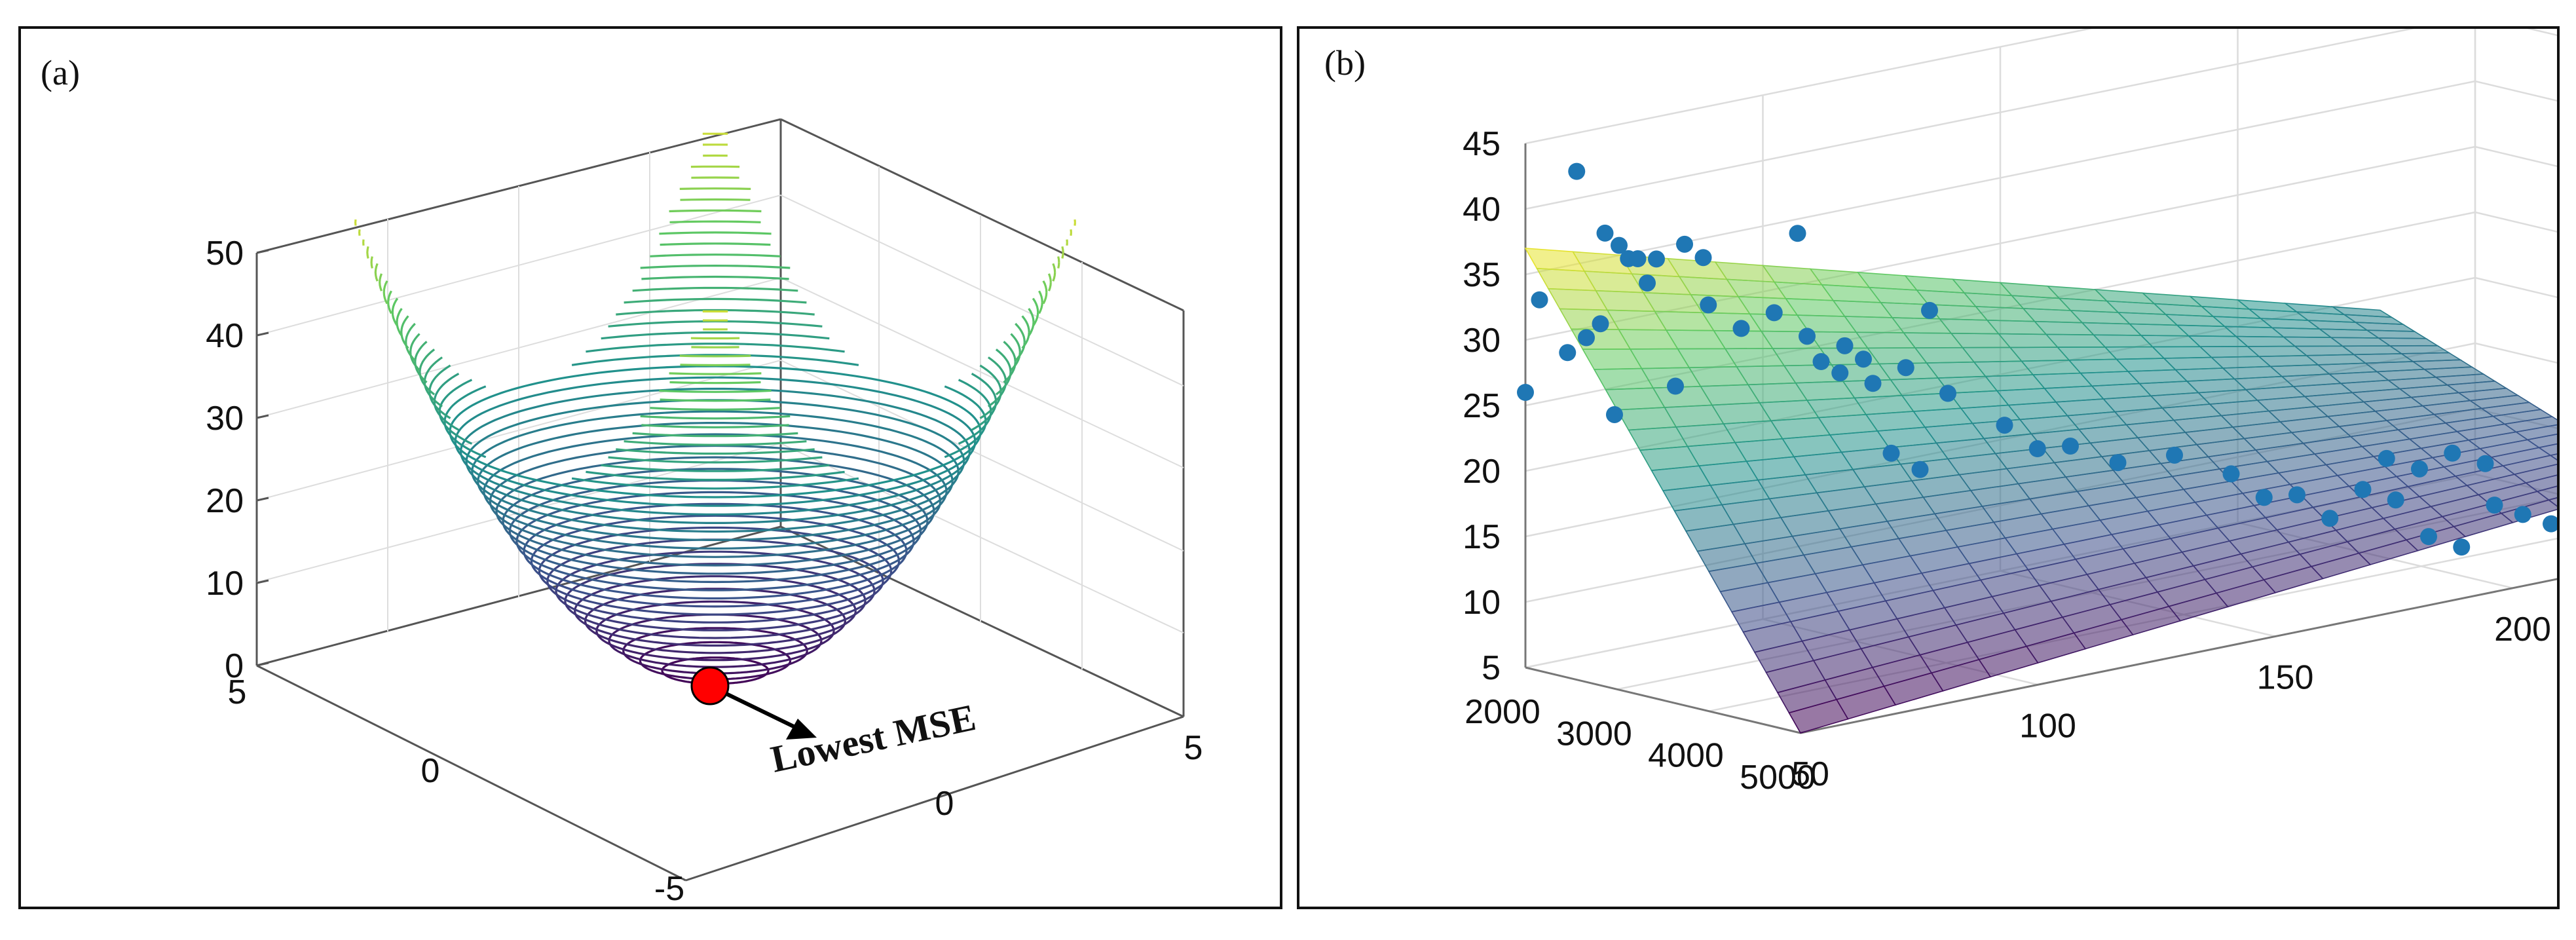 The image size is (2576, 940). I want to click on x-tick-label: 5, so click(1193, 748).